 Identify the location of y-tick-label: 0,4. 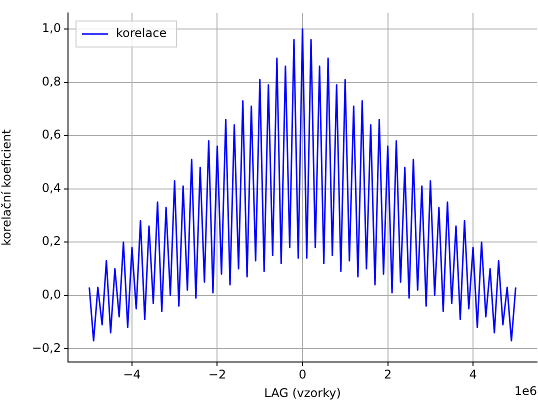
(51, 187).